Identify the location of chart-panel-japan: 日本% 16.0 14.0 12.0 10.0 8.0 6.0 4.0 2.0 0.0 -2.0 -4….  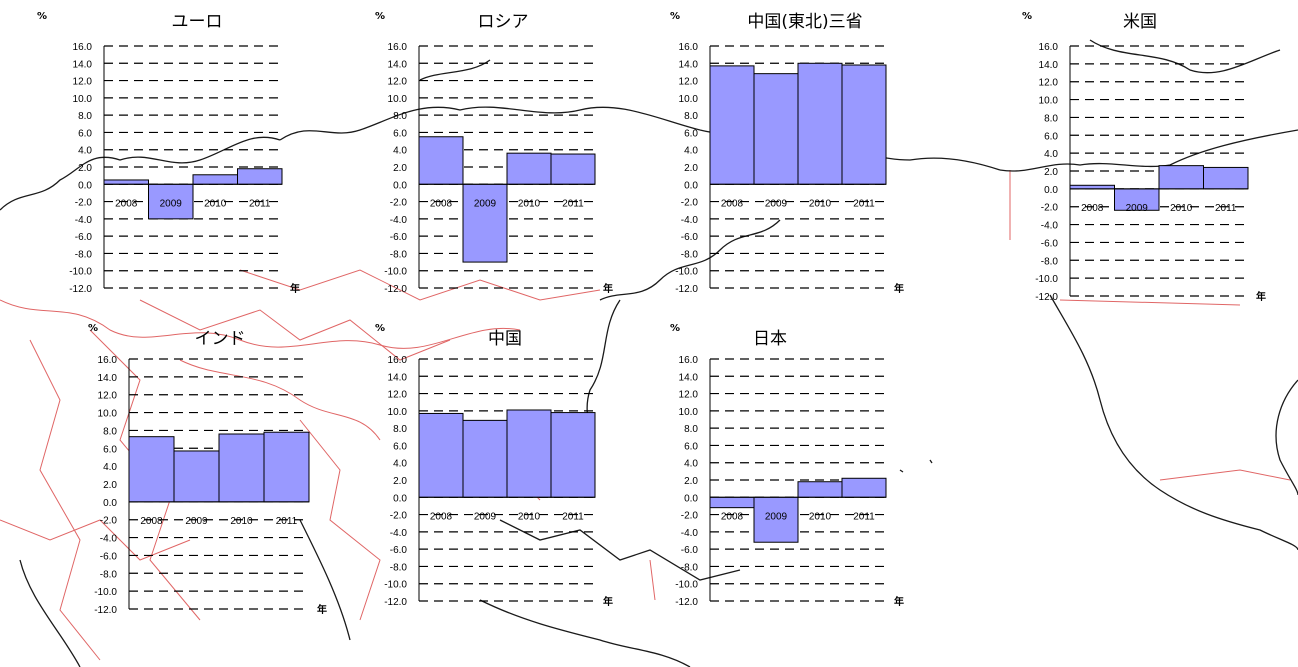
(787, 465).